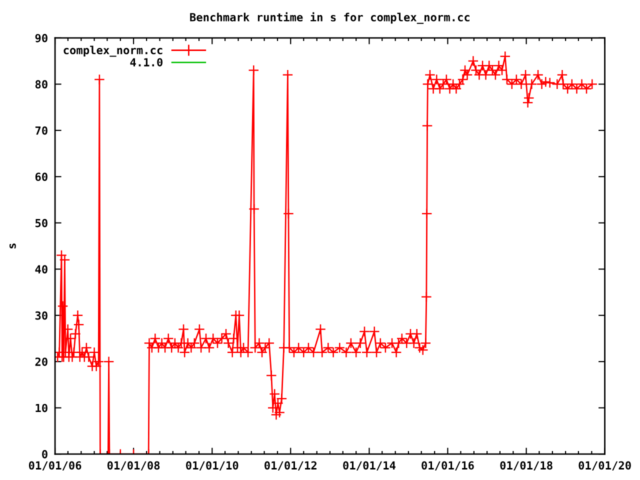 Image resolution: width=640 pixels, height=480 pixels. What do you see at coordinates (146, 62) in the screenshot?
I see `legend-label: 4.1.0` at bounding box center [146, 62].